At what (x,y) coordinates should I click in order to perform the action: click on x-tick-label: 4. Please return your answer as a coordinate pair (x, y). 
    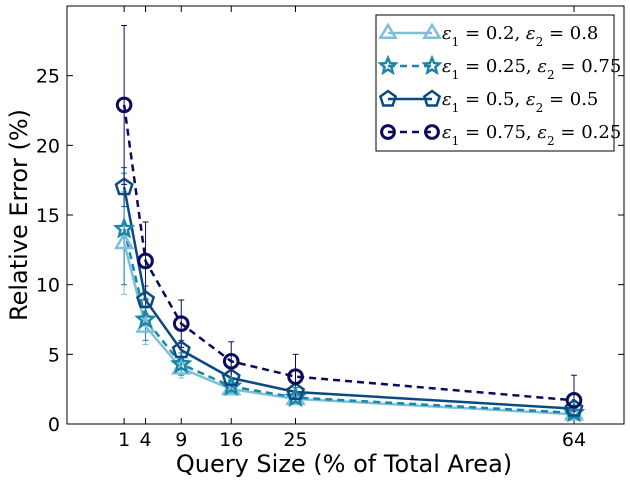
    Looking at the image, I should click on (146, 440).